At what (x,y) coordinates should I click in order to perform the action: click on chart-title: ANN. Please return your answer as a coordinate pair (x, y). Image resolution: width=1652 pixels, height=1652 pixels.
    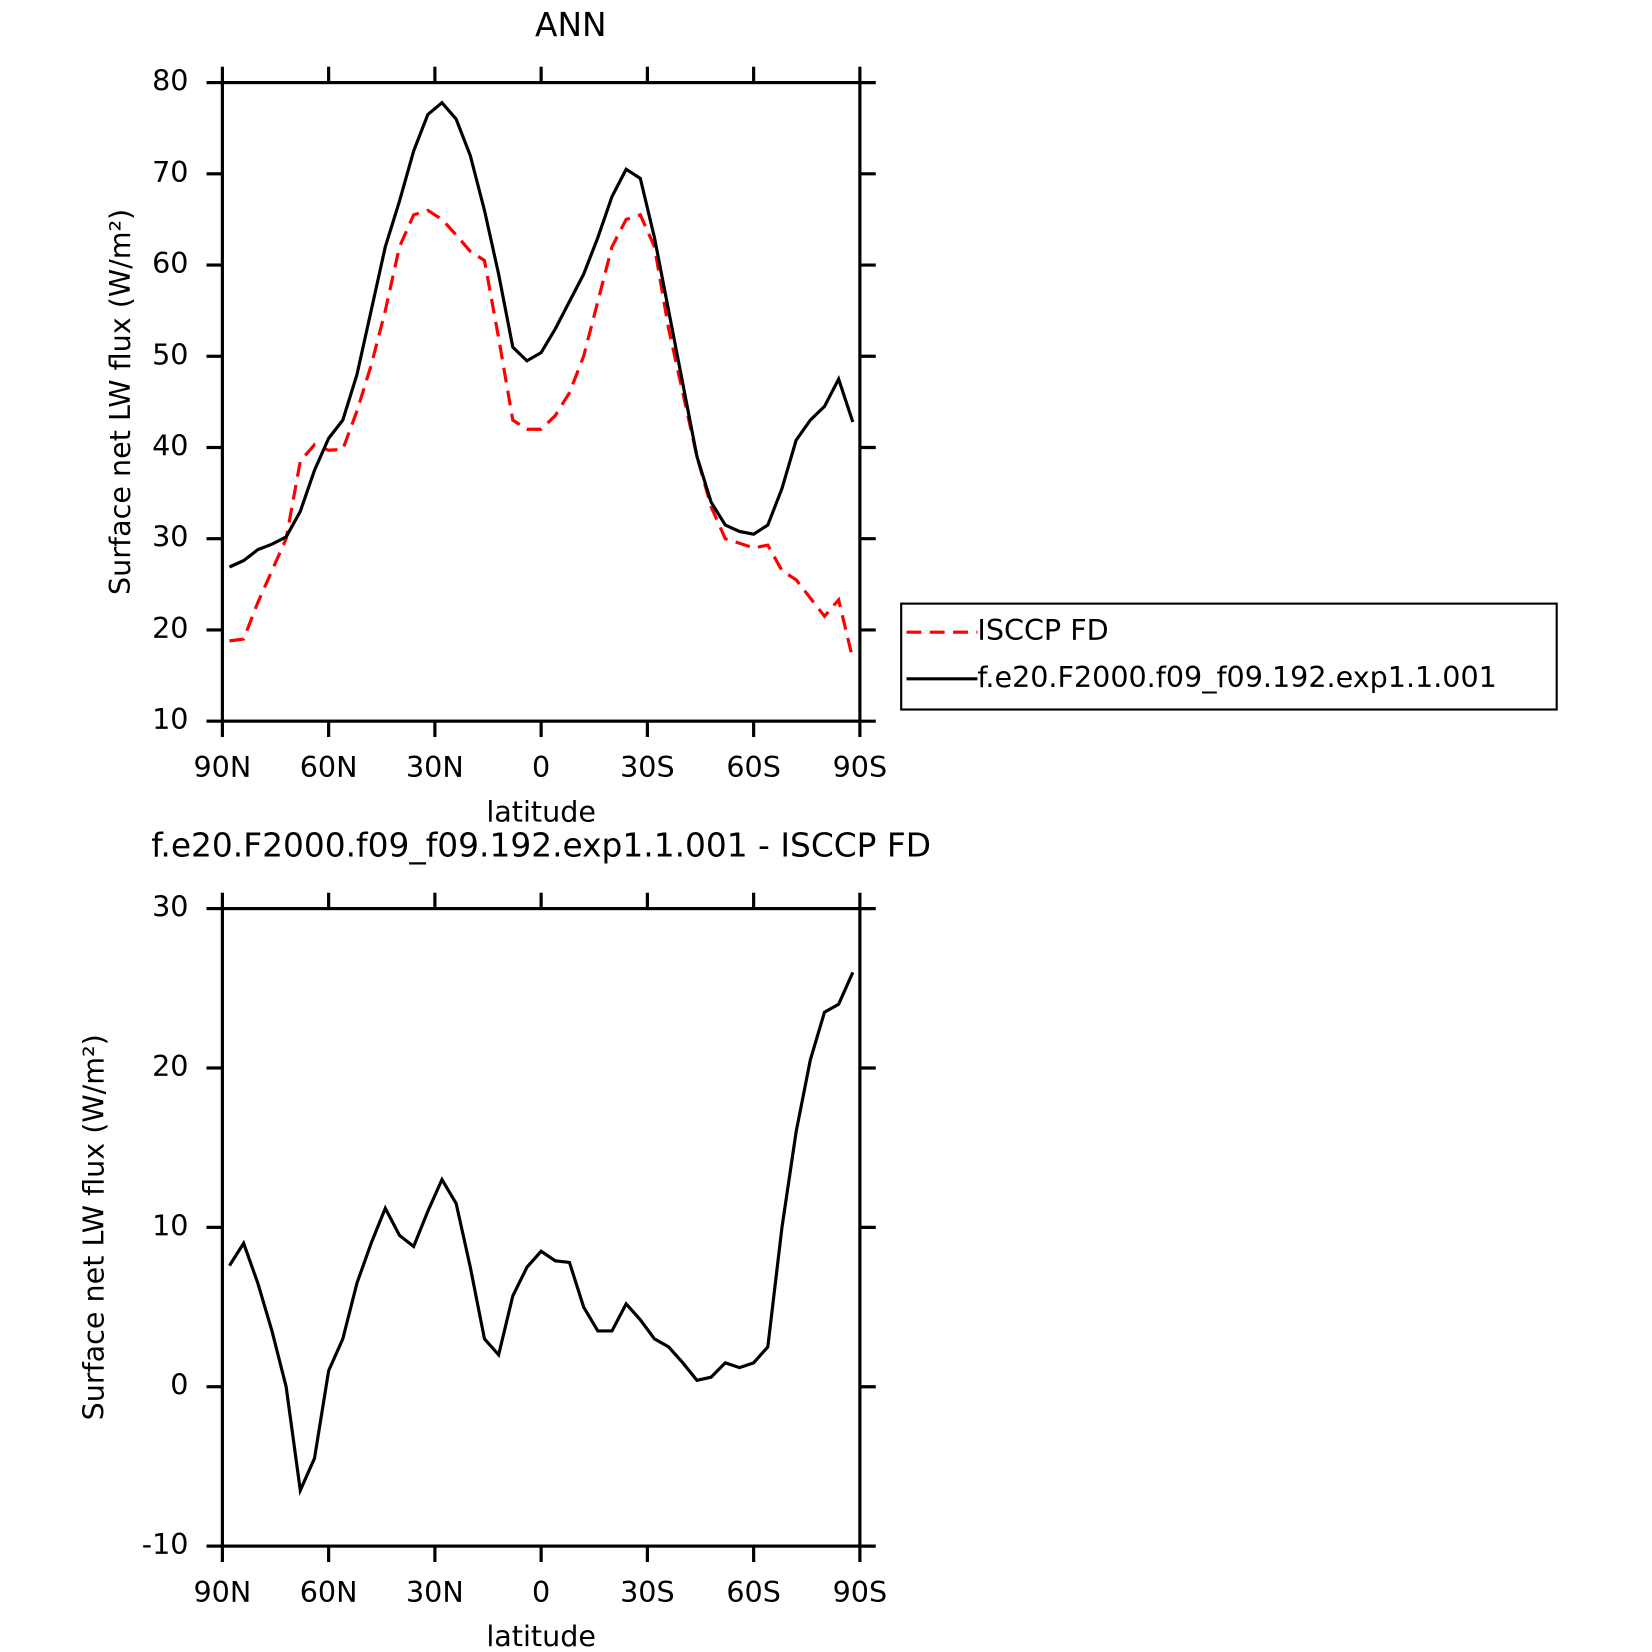
    Looking at the image, I should click on (571, 25).